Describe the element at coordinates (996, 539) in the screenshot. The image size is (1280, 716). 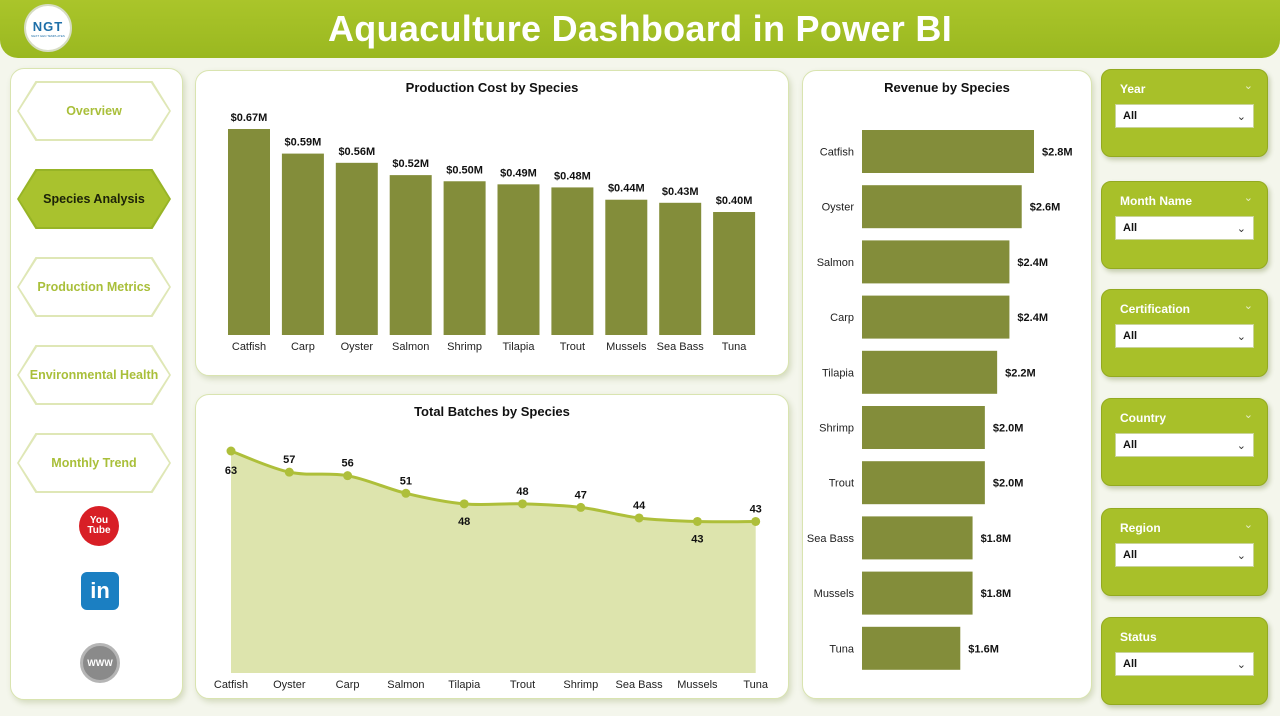
I see `revenue-data-label-sea-bass: $1.8M` at that location.